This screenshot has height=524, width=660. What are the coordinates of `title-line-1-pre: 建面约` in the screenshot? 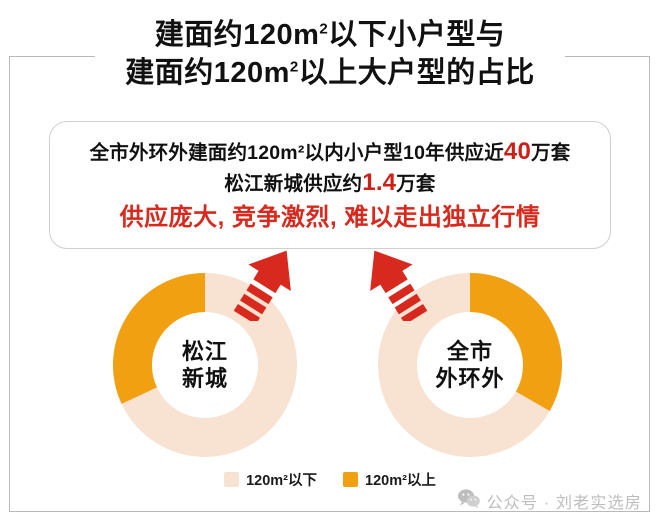 It's located at (199, 35).